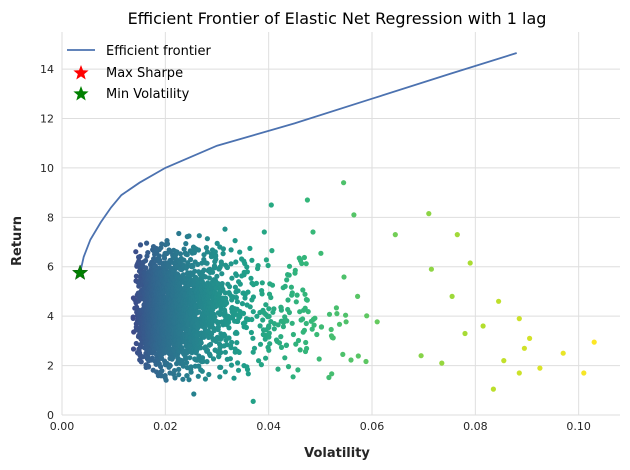 The width and height of the screenshot is (630, 470). Describe the element at coordinates (148, 94) in the screenshot. I see `legend-min-volatility-label: Min Volatility` at that location.